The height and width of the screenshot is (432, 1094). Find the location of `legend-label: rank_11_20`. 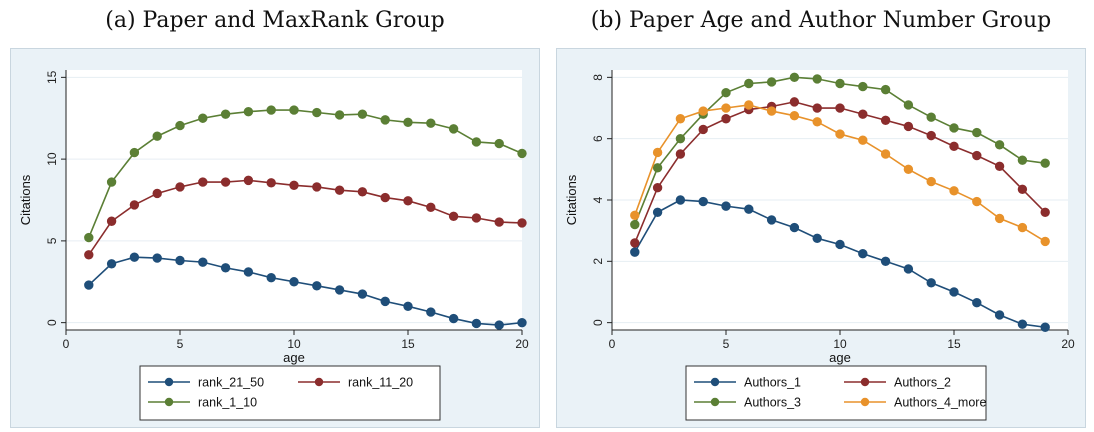

legend-label: rank_11_20 is located at coordinates (380, 383).